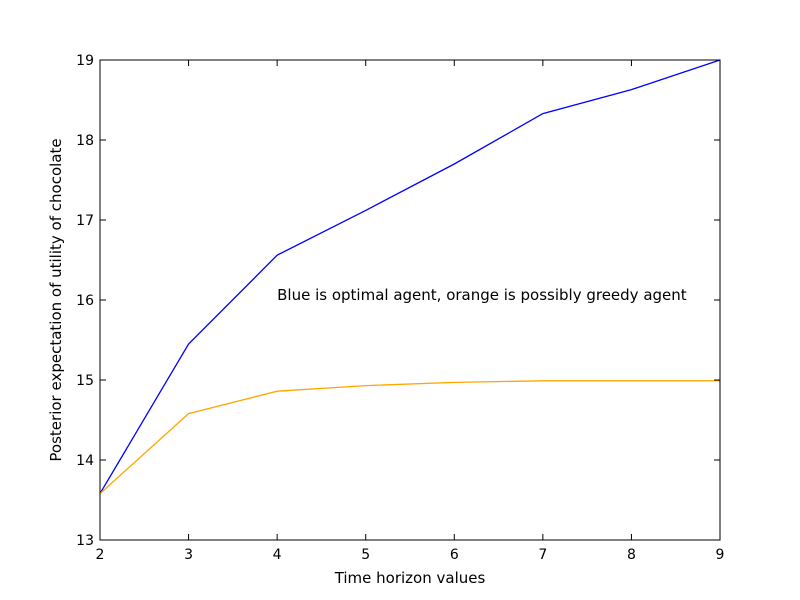 This screenshot has width=800, height=600. What do you see at coordinates (85, 461) in the screenshot?
I see `y-tick-label: 14` at bounding box center [85, 461].